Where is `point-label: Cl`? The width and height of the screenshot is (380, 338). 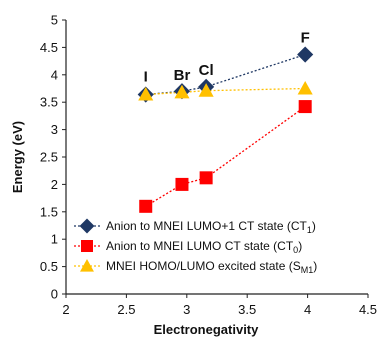 point-label: Cl is located at coordinates (206, 70).